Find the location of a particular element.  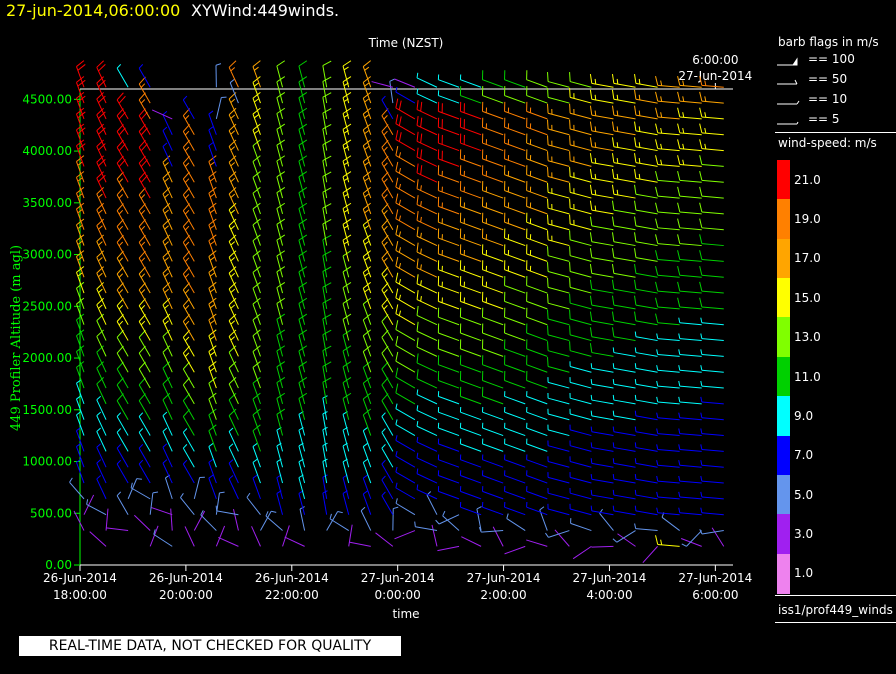

x-tick-date: 27-Jun-2014 is located at coordinates (398, 578).